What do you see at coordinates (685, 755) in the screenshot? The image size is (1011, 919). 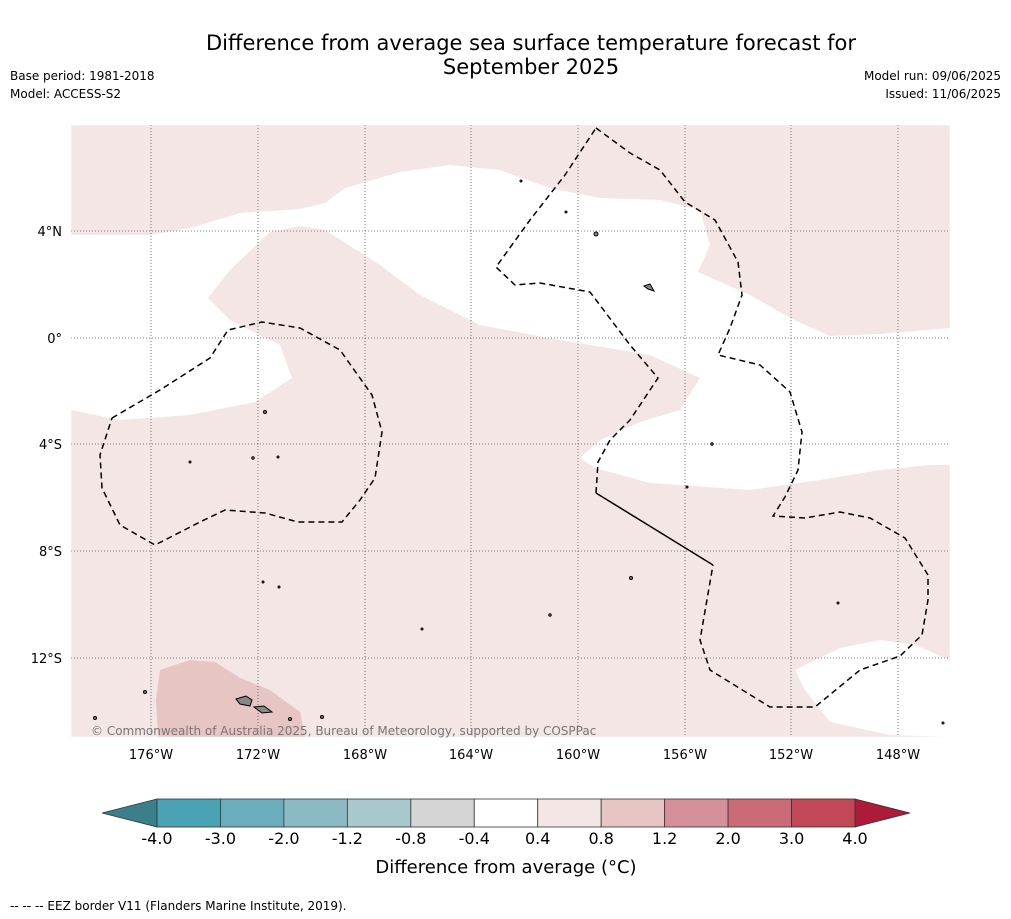 I see `lon-label-156w: 156°W` at bounding box center [685, 755].